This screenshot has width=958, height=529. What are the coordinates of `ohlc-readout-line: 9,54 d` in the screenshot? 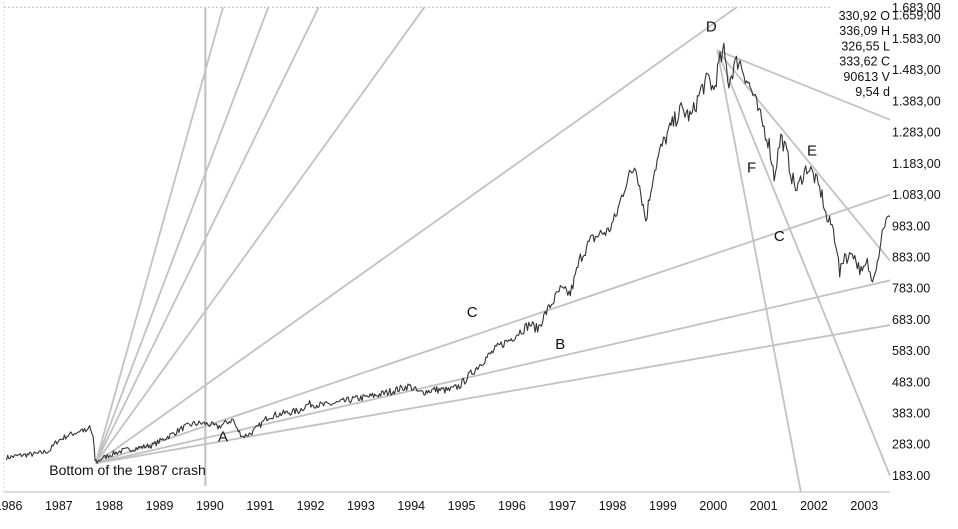 It's located at (872, 92).